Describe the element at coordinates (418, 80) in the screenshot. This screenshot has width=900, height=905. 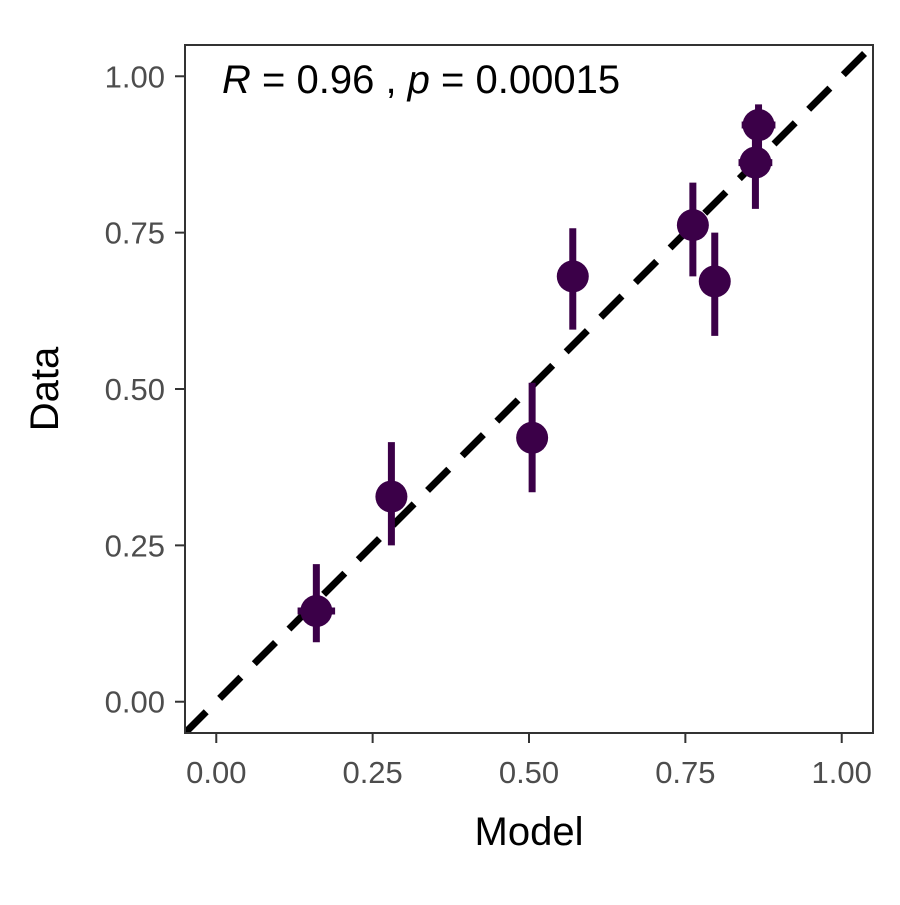
I see `p-symbol: p` at that location.